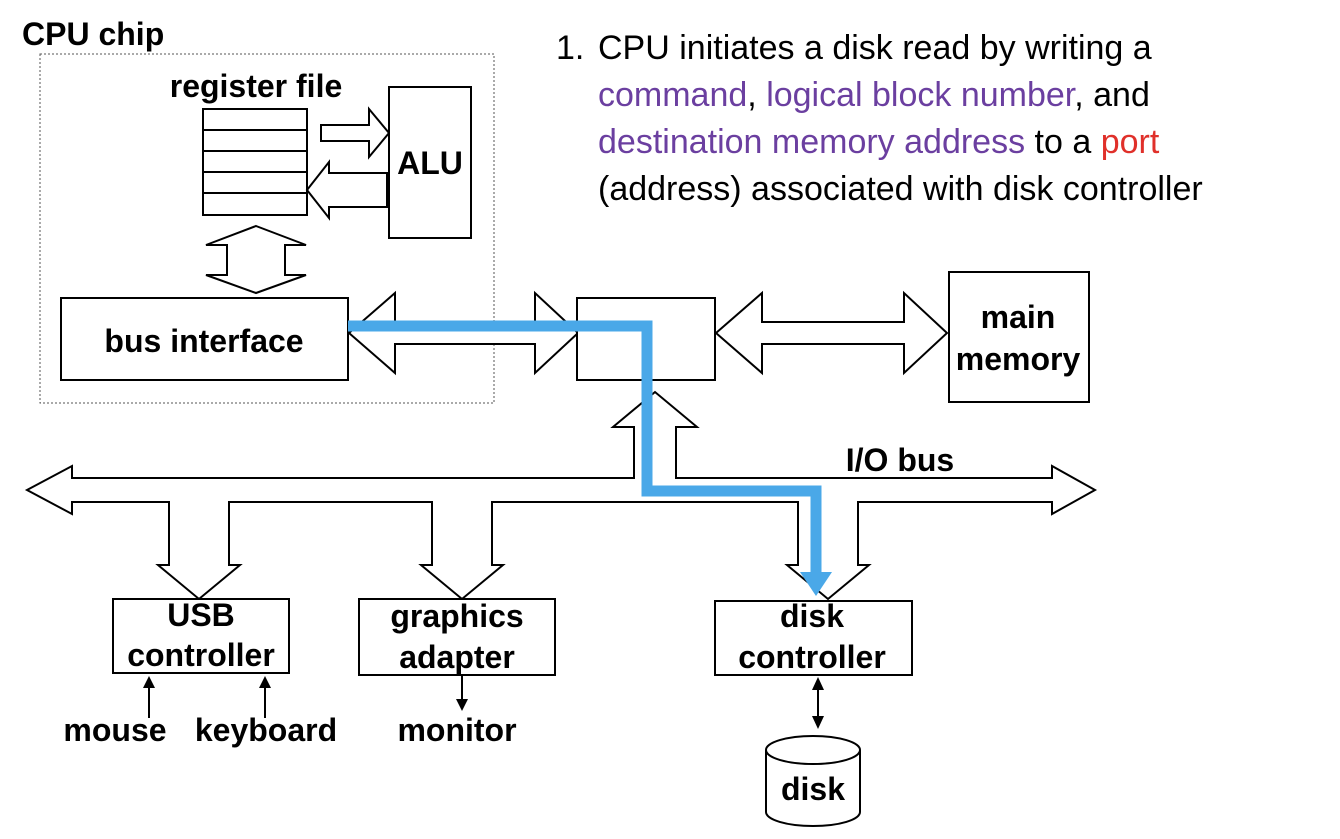 The image size is (1340, 839). What do you see at coordinates (1063, 142) in the screenshot?
I see `caption-l3-sep: to a` at bounding box center [1063, 142].